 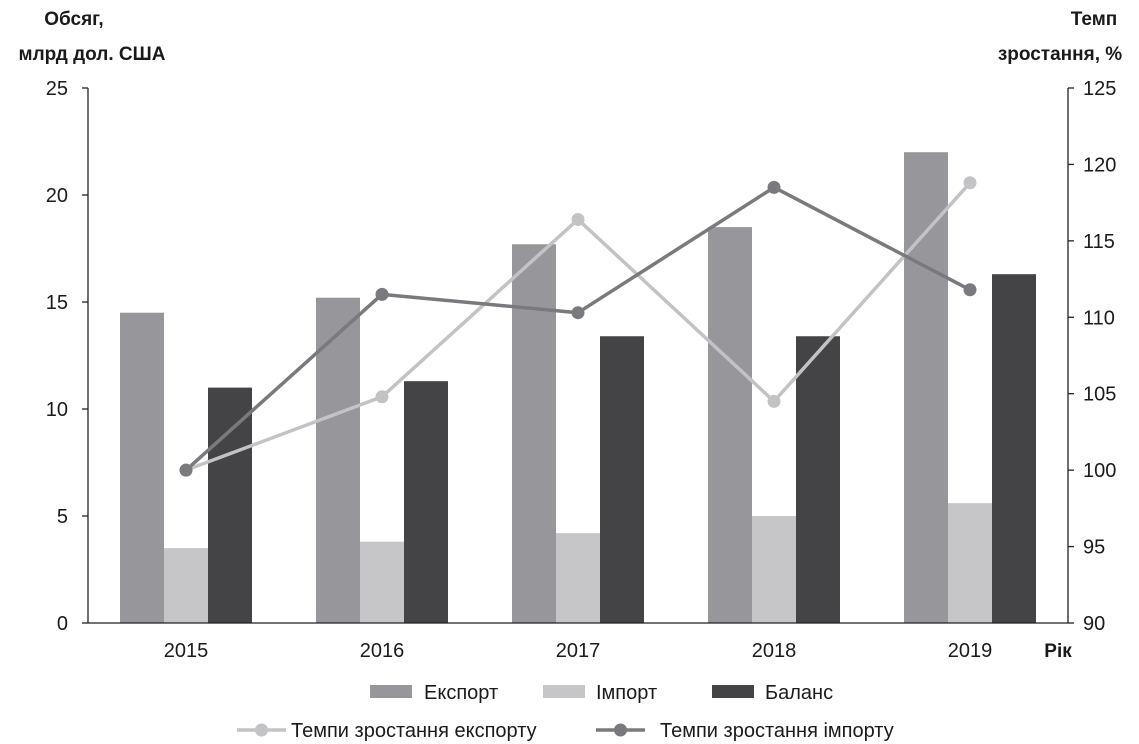 I want to click on bar-баланс-2019, so click(x=1014, y=448).